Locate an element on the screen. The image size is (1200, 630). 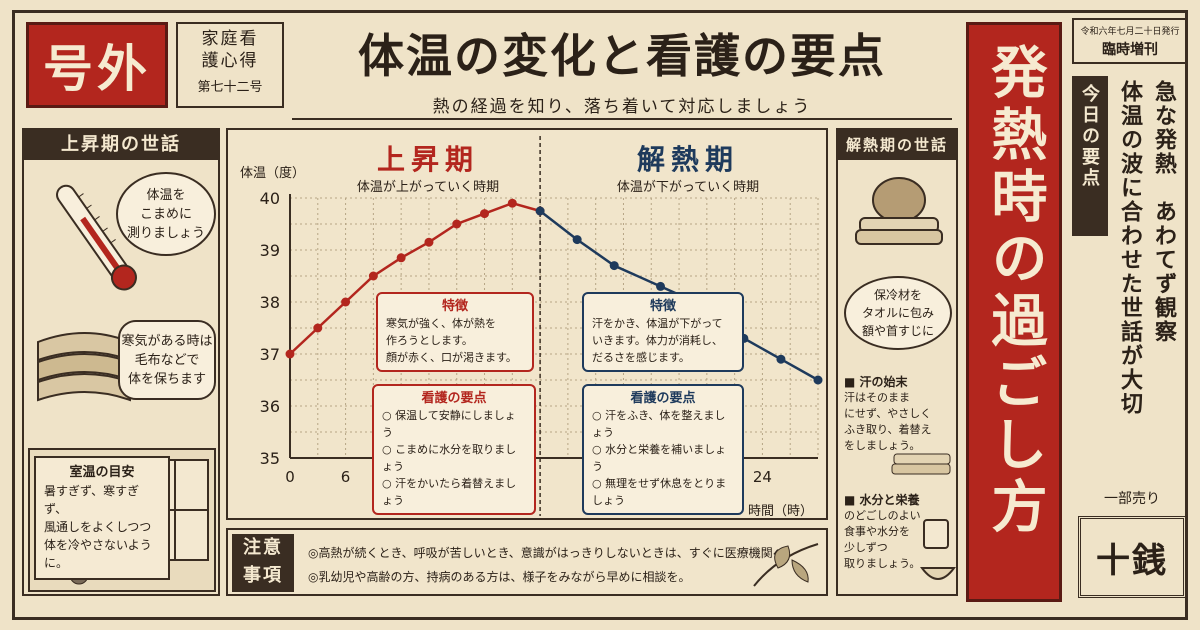
bubble-cool: 保冷材を タオルに包み 額や首すじに is located at coordinates (898, 313).